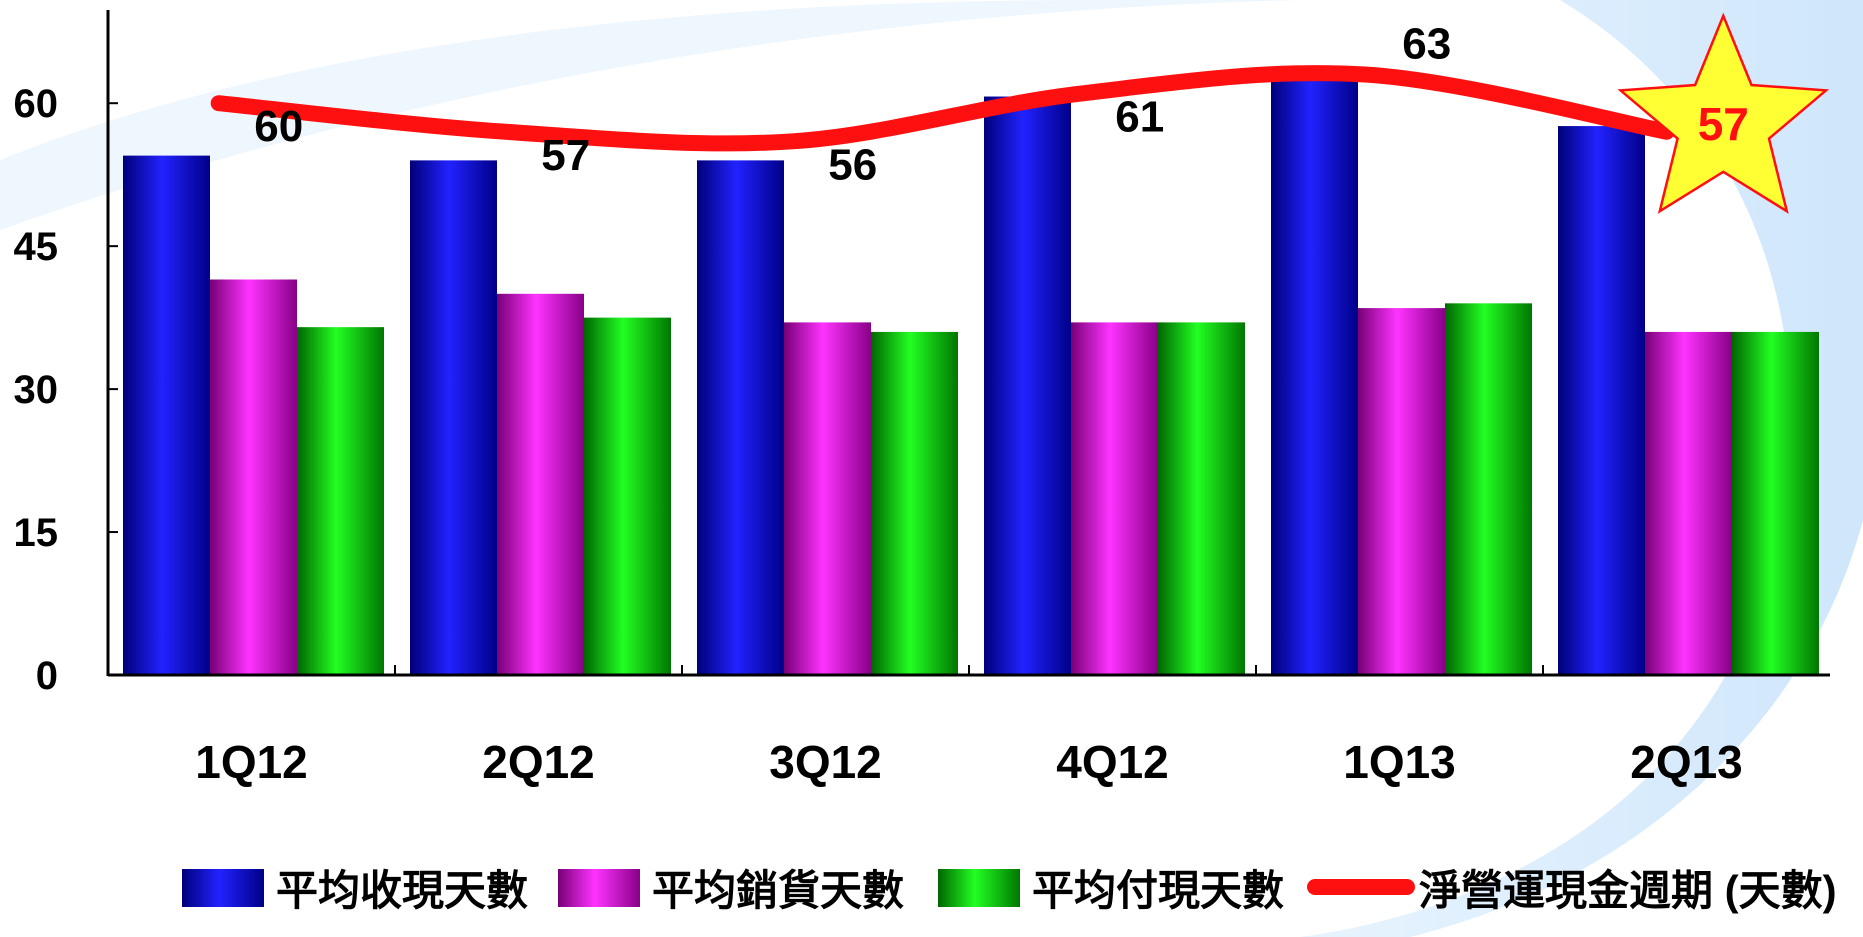 The height and width of the screenshot is (937, 1863). Describe the element at coordinates (1139, 117) in the screenshot. I see `data-label-4q12: 61` at that location.